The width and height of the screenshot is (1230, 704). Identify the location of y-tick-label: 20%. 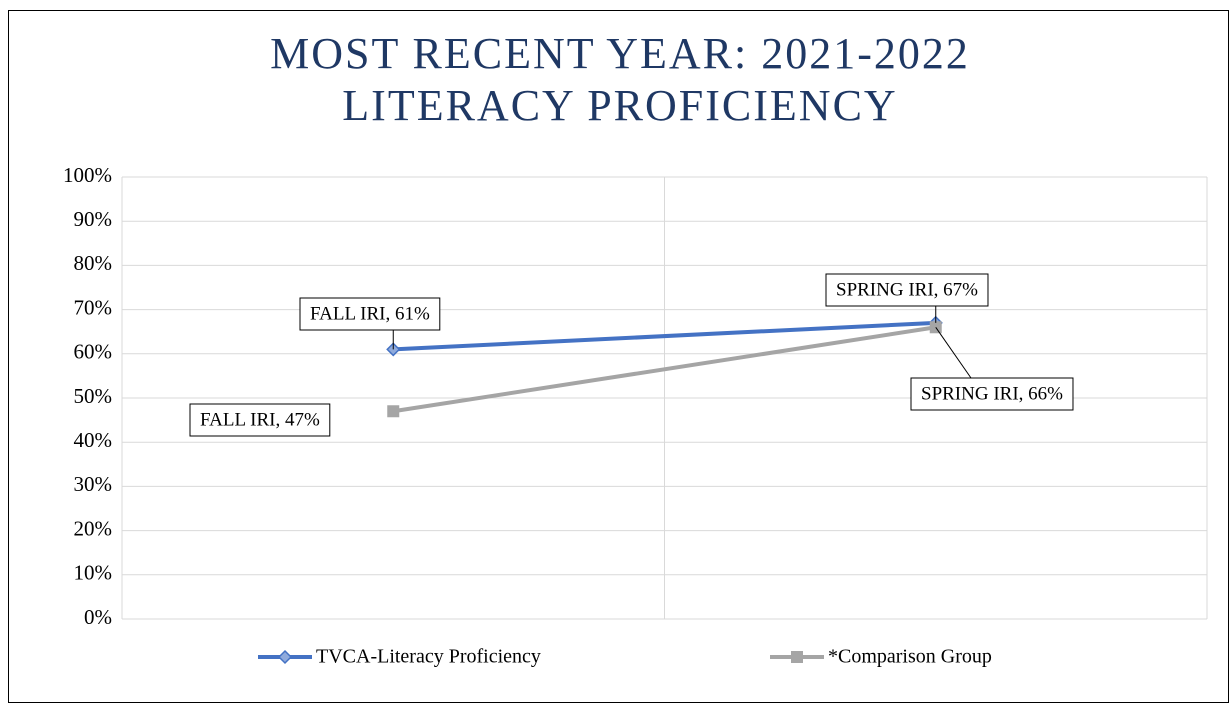
(93, 528).